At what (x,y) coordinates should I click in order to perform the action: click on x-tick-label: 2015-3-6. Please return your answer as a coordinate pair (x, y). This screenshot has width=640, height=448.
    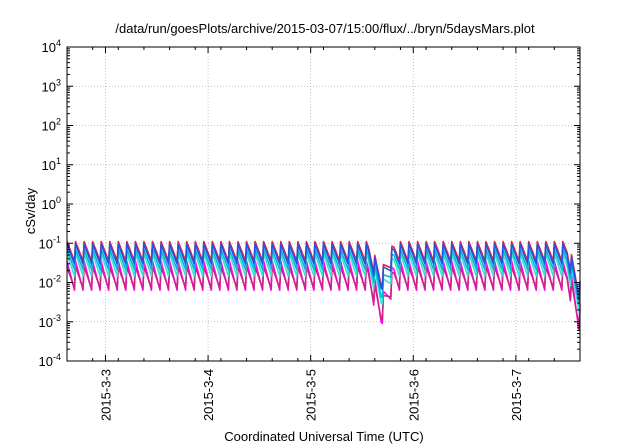
    Looking at the image, I should click on (413, 395).